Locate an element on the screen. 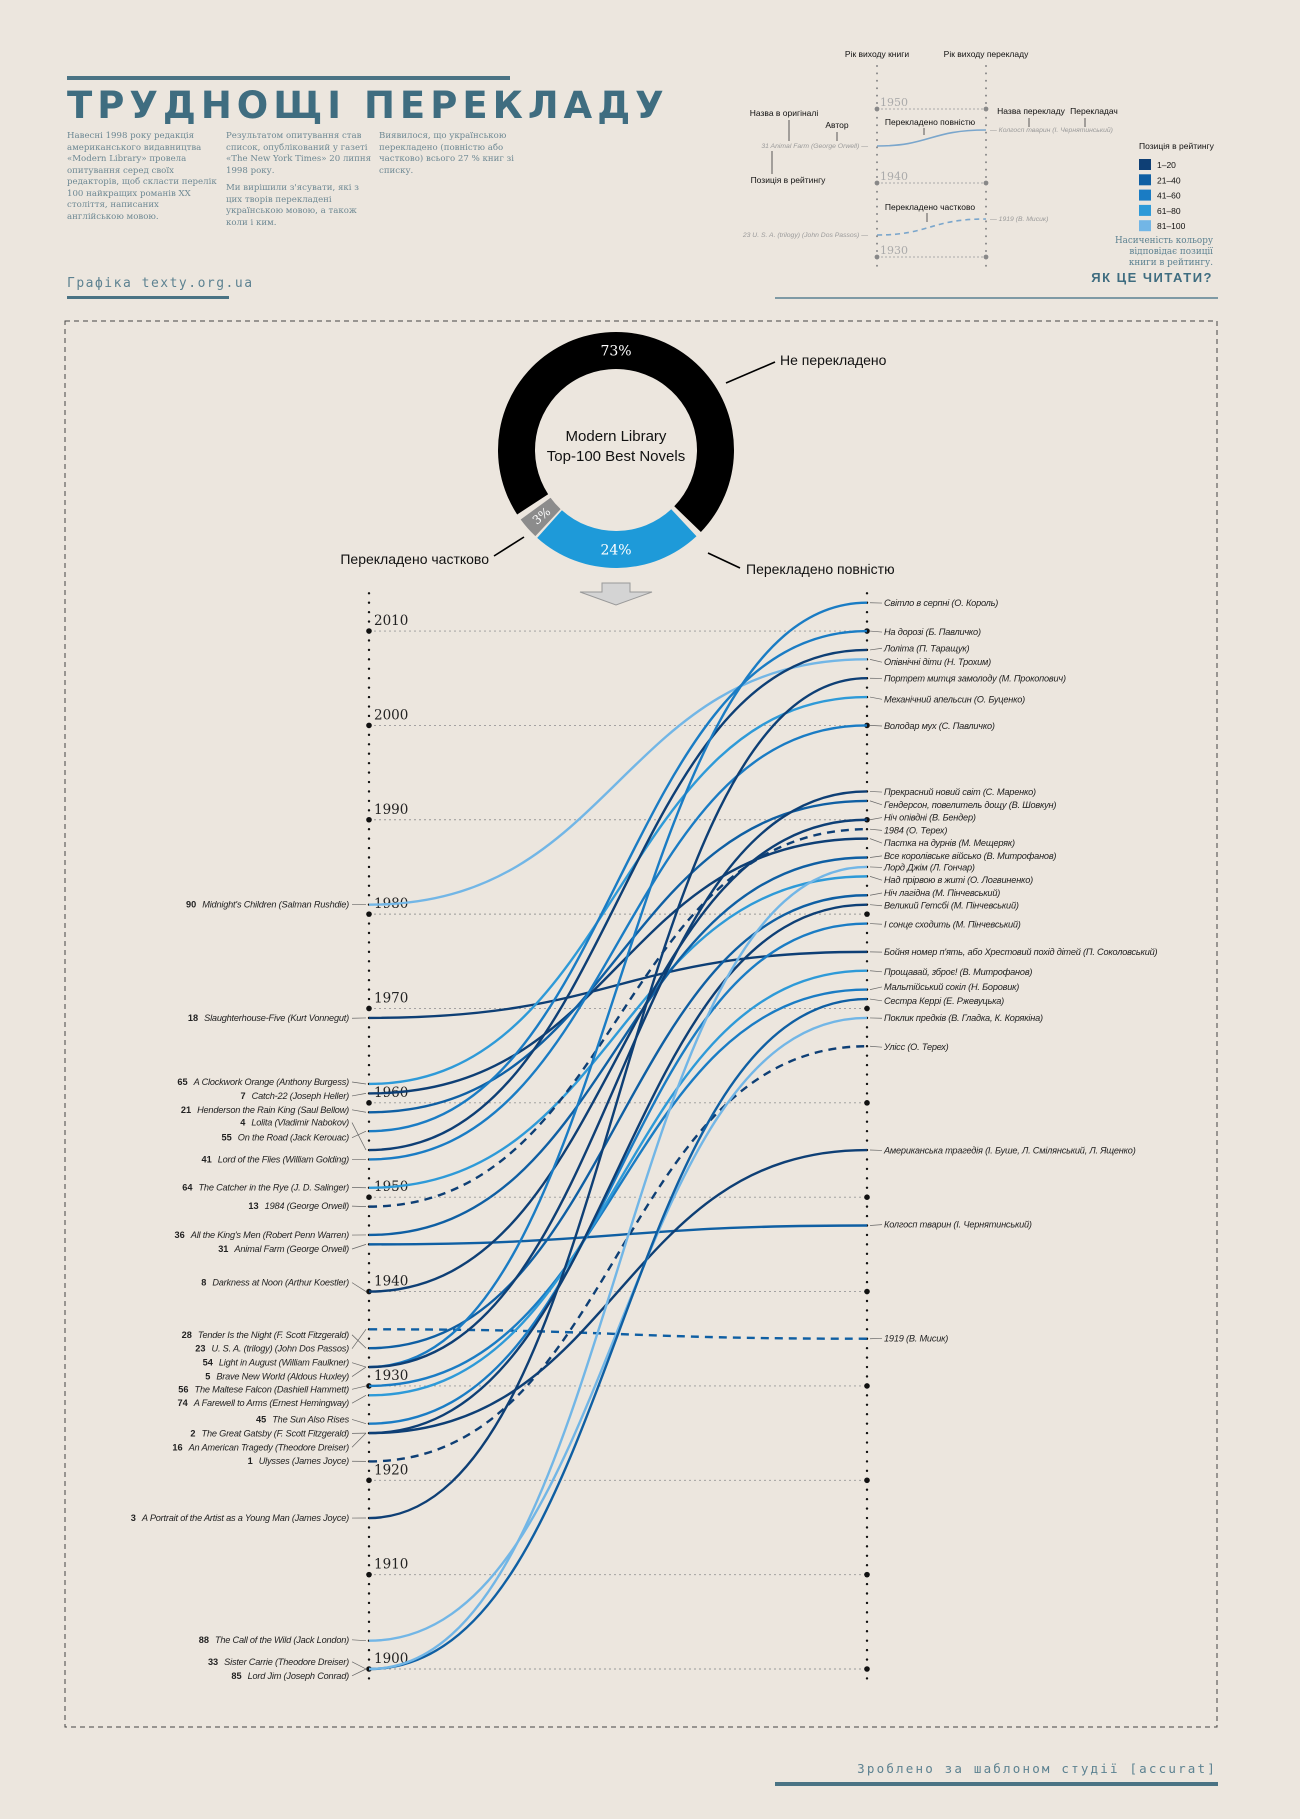 Image resolution: width=1300 pixels, height=1819 pixels. howto-example2-right: — 1919 (В. Мисик) is located at coordinates (1018, 219).